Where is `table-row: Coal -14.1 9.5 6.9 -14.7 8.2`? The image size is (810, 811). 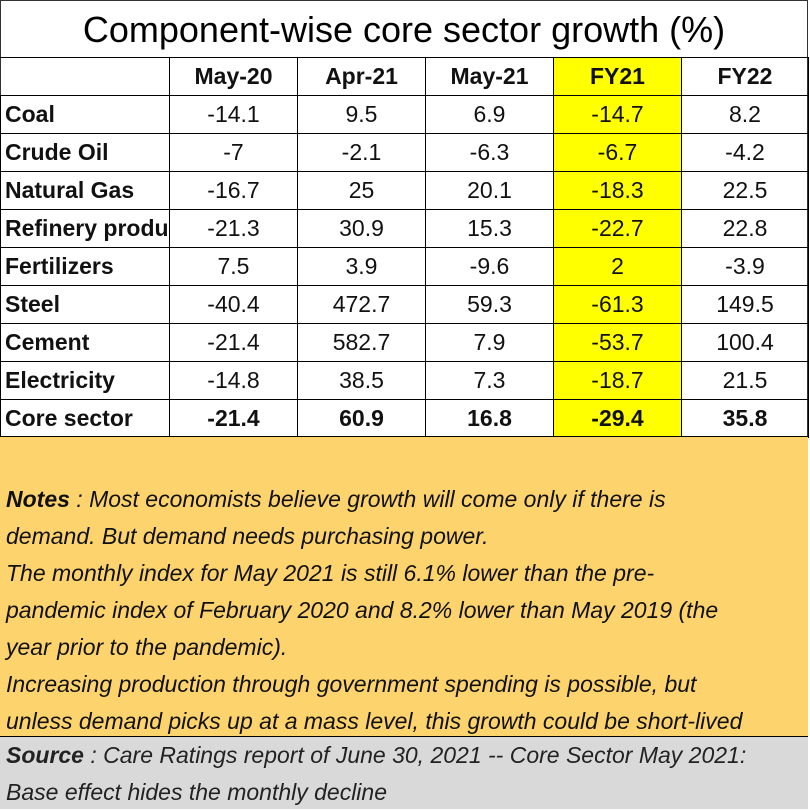 table-row: Coal -14.1 9.5 6.9 -14.7 8.2 is located at coordinates (404, 114).